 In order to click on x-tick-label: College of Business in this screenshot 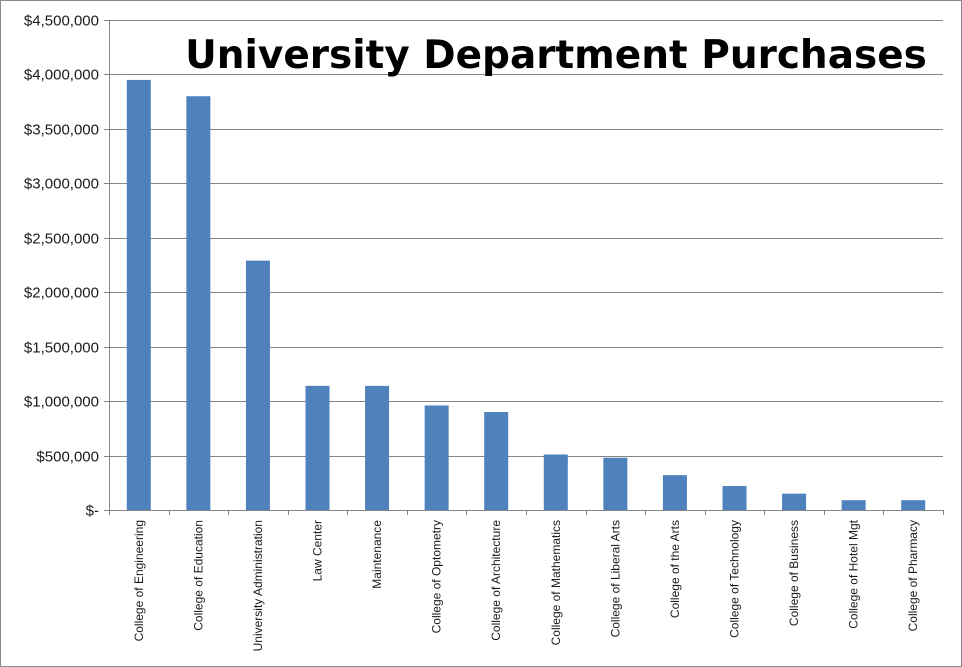, I will do `click(794, 573)`.